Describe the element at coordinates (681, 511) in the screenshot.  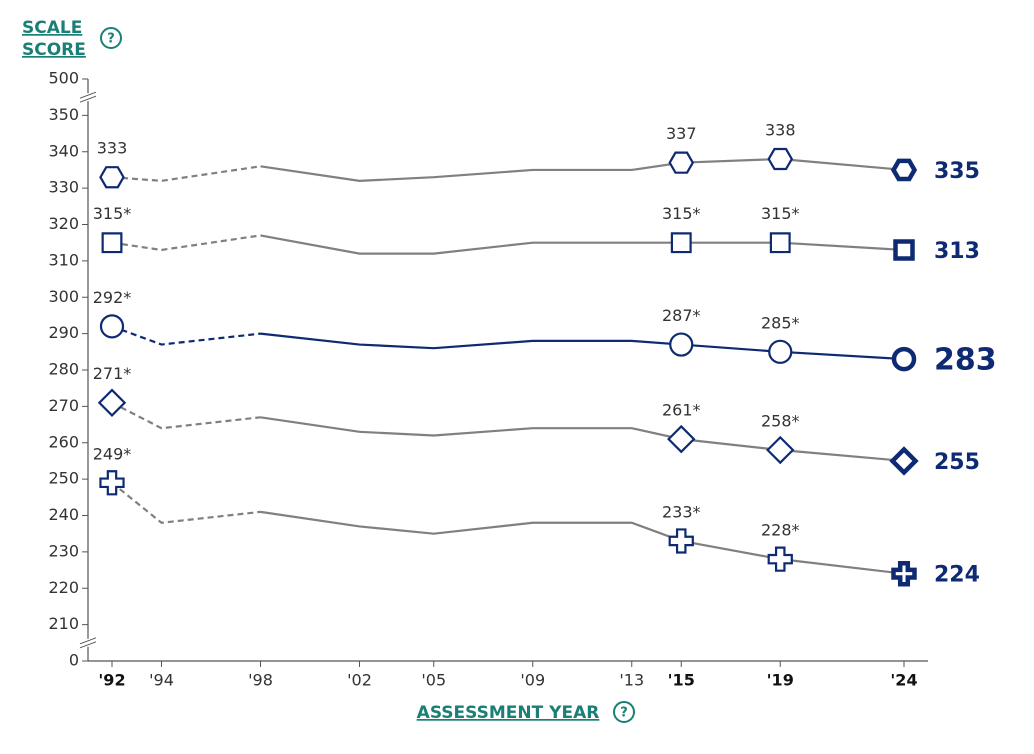
I see `value-label: 233*` at that location.